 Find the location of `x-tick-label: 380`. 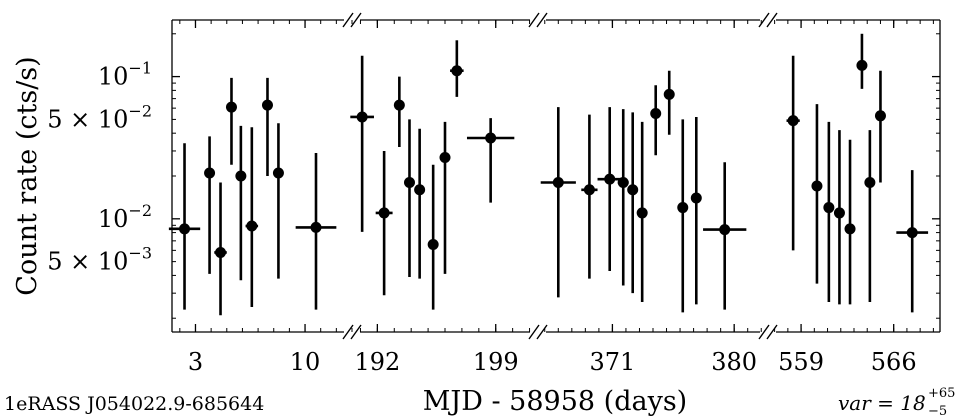

x-tick-label: 380 is located at coordinates (734, 362).